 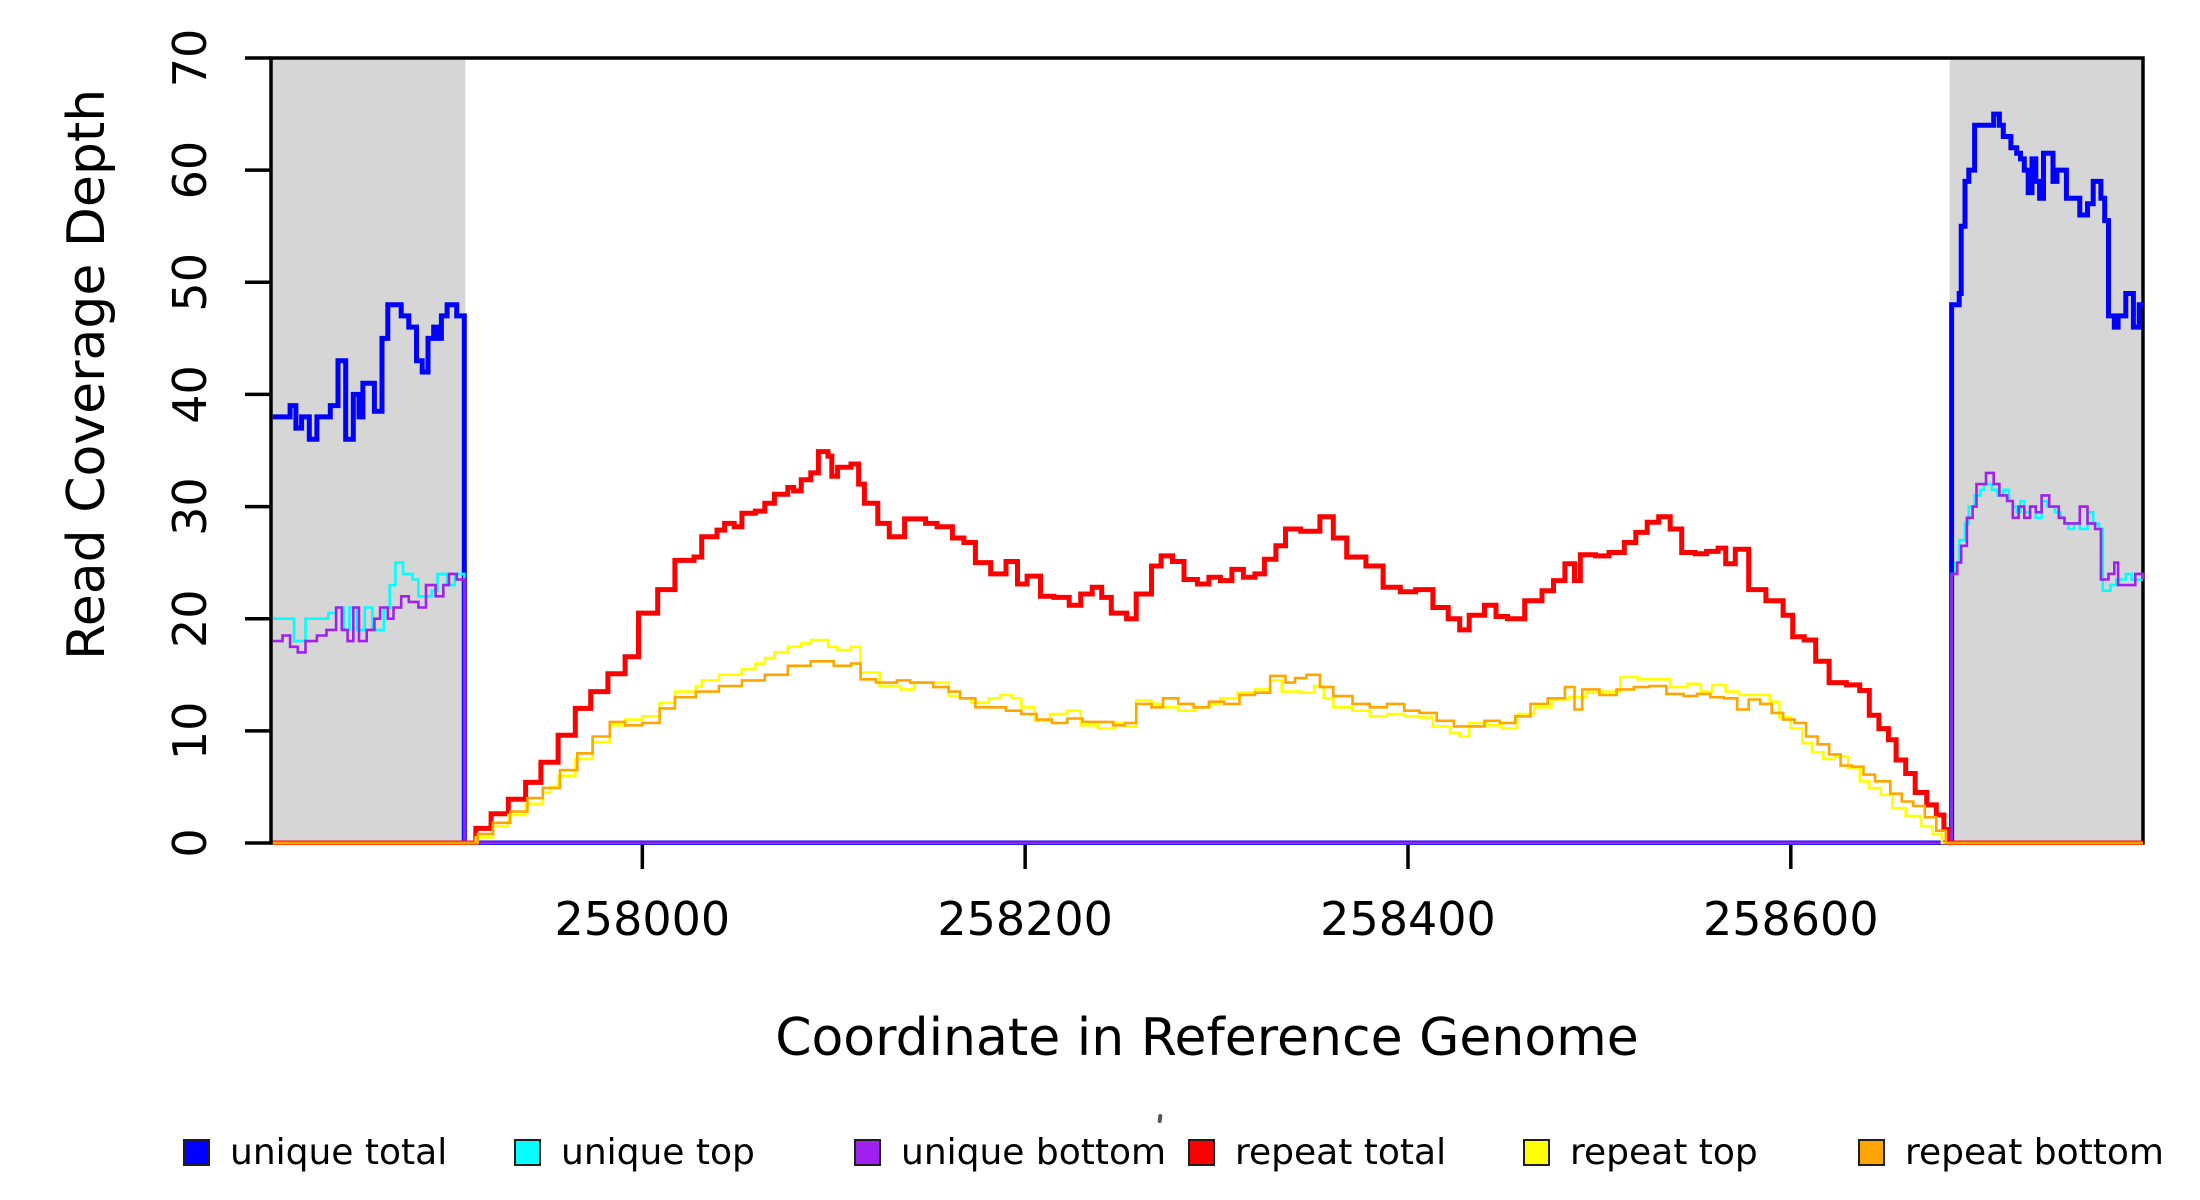 What do you see at coordinates (2034, 1152) in the screenshot?
I see `legend-label: repeat bottom` at bounding box center [2034, 1152].